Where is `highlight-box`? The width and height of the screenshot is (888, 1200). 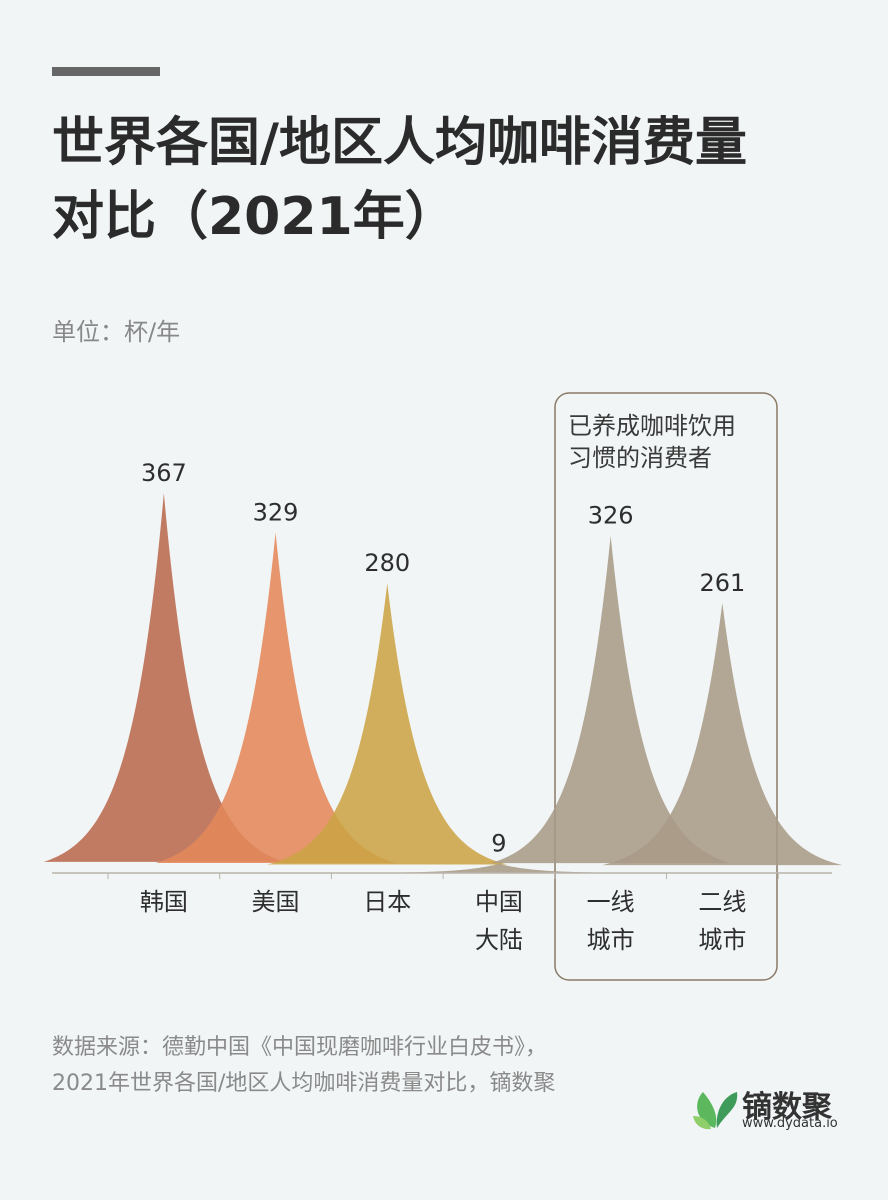 highlight-box is located at coordinates (666, 686).